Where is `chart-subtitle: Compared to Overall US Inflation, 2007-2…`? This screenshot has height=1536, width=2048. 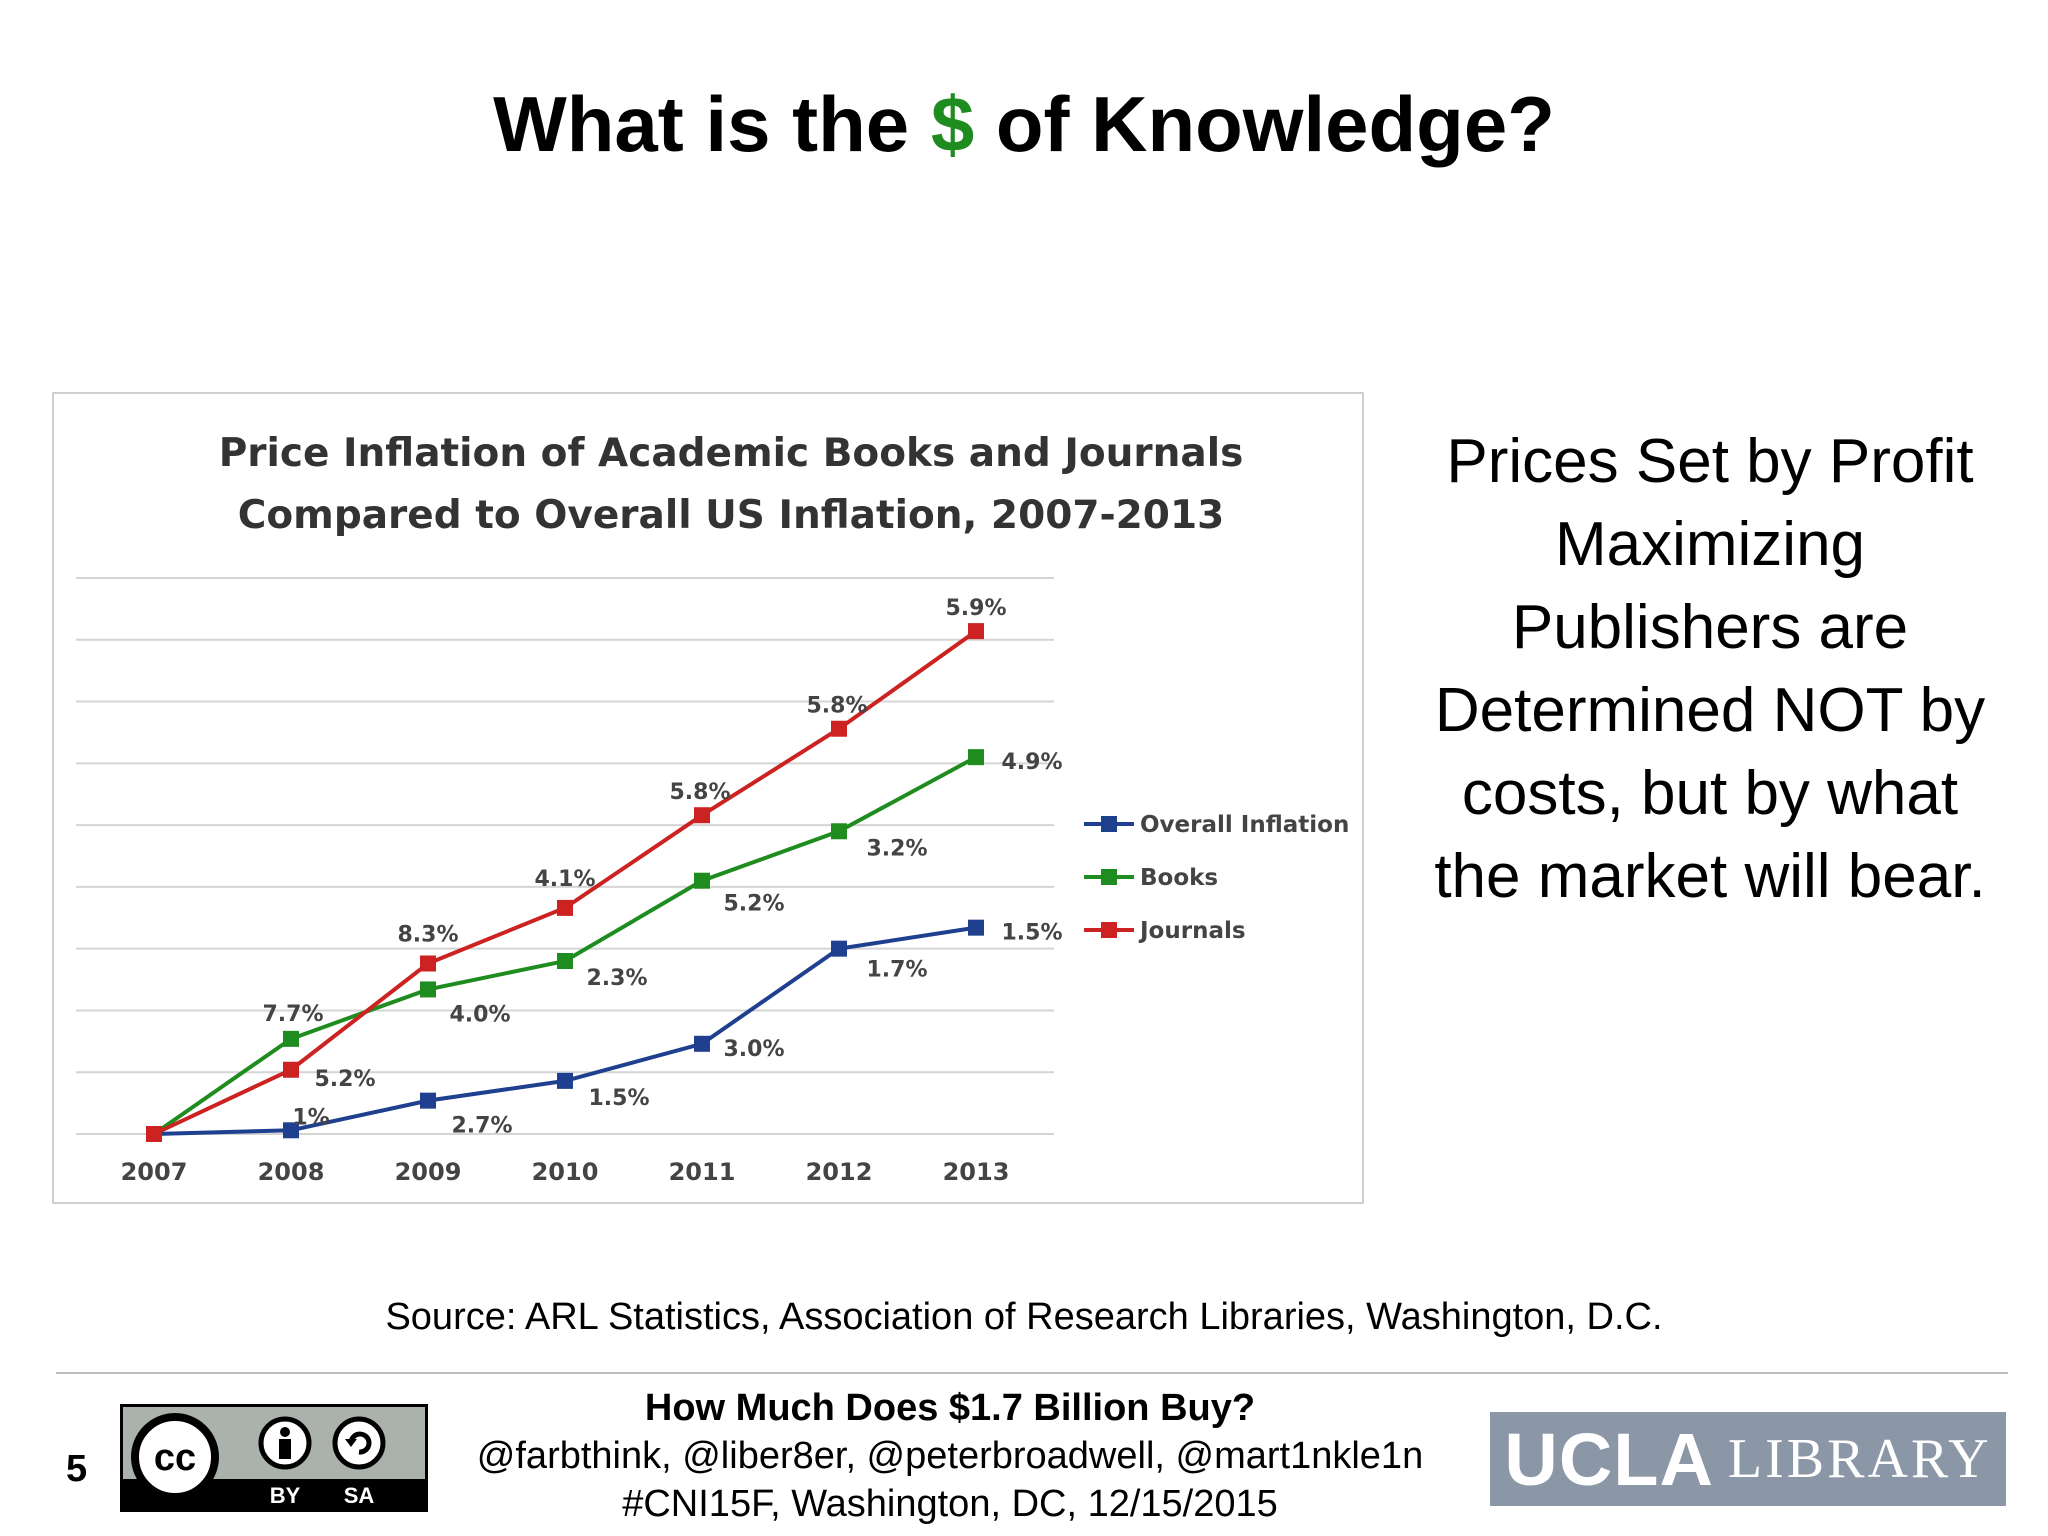
chart-subtitle: Compared to Overall US Inflation, 2007-2… is located at coordinates (731, 515).